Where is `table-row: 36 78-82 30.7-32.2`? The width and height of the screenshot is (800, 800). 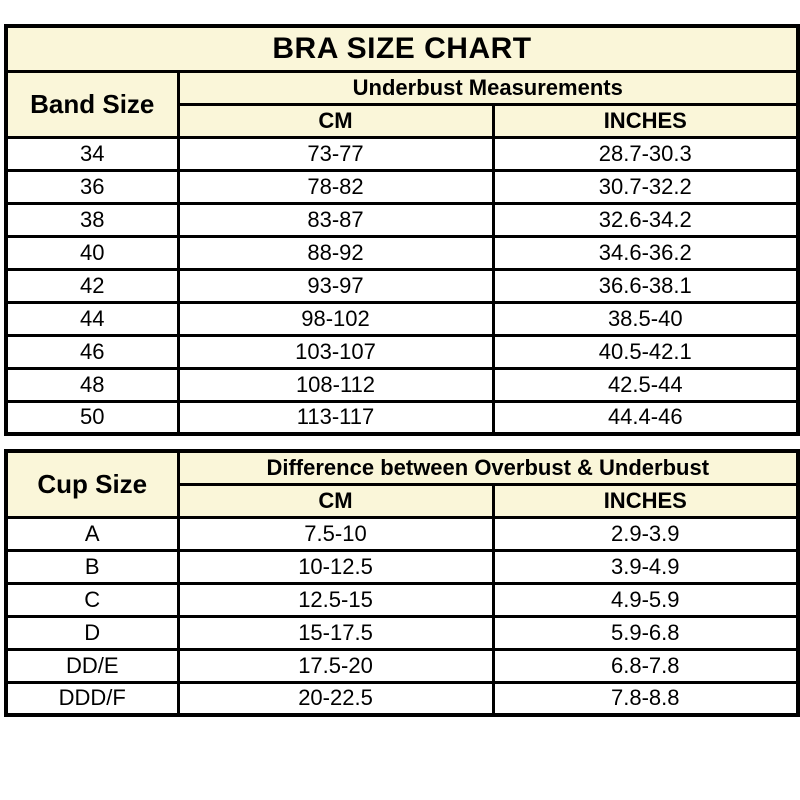
table-row: 36 78-82 30.7-32.2 is located at coordinates (402, 186).